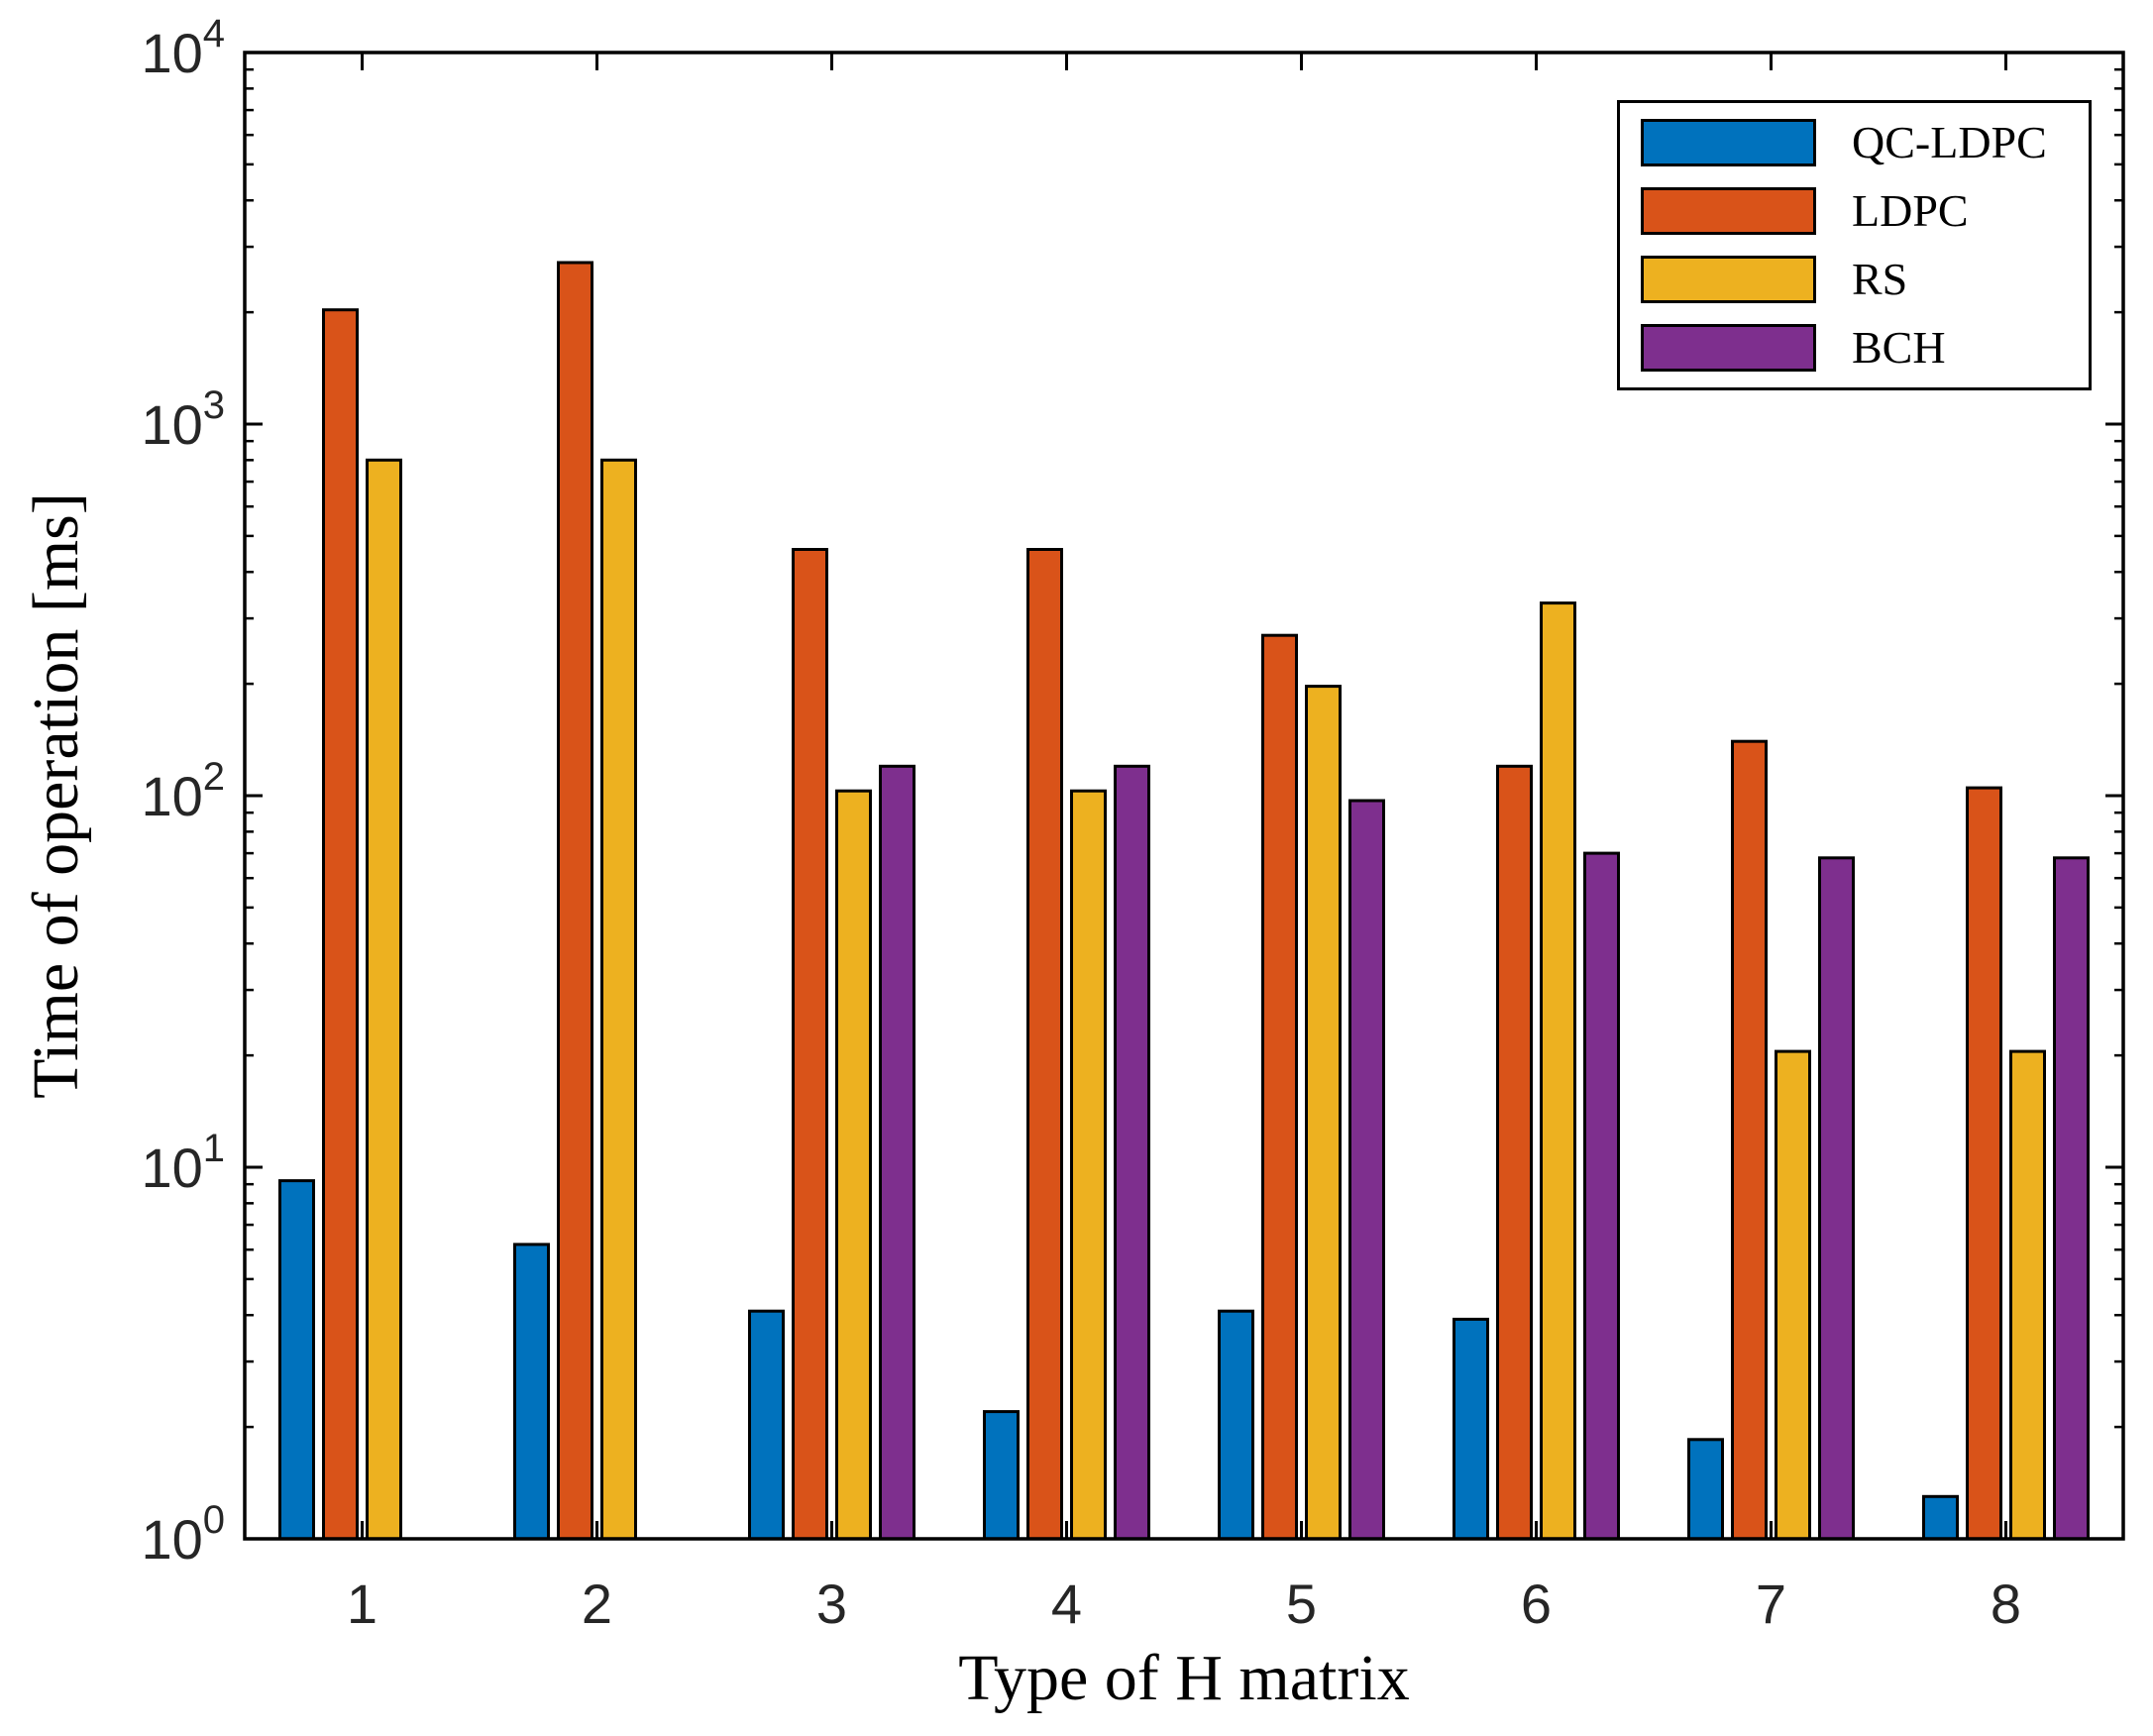  What do you see at coordinates (897, 1152) in the screenshot?
I see `bar-bch-group3` at bounding box center [897, 1152].